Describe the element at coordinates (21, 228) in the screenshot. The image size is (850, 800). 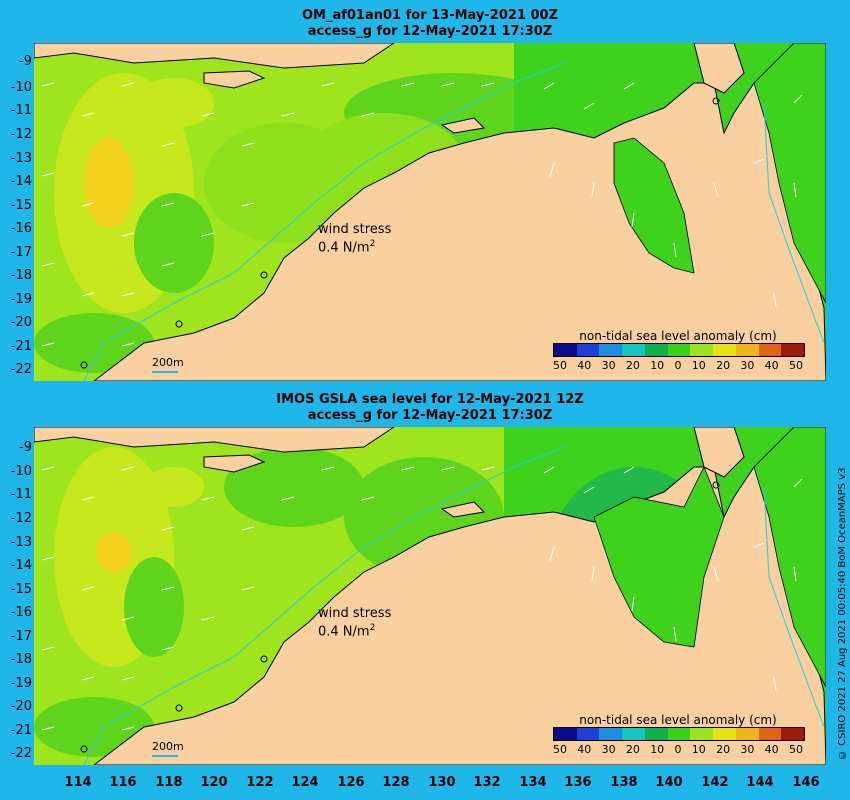
I see `lat-label: -16` at that location.